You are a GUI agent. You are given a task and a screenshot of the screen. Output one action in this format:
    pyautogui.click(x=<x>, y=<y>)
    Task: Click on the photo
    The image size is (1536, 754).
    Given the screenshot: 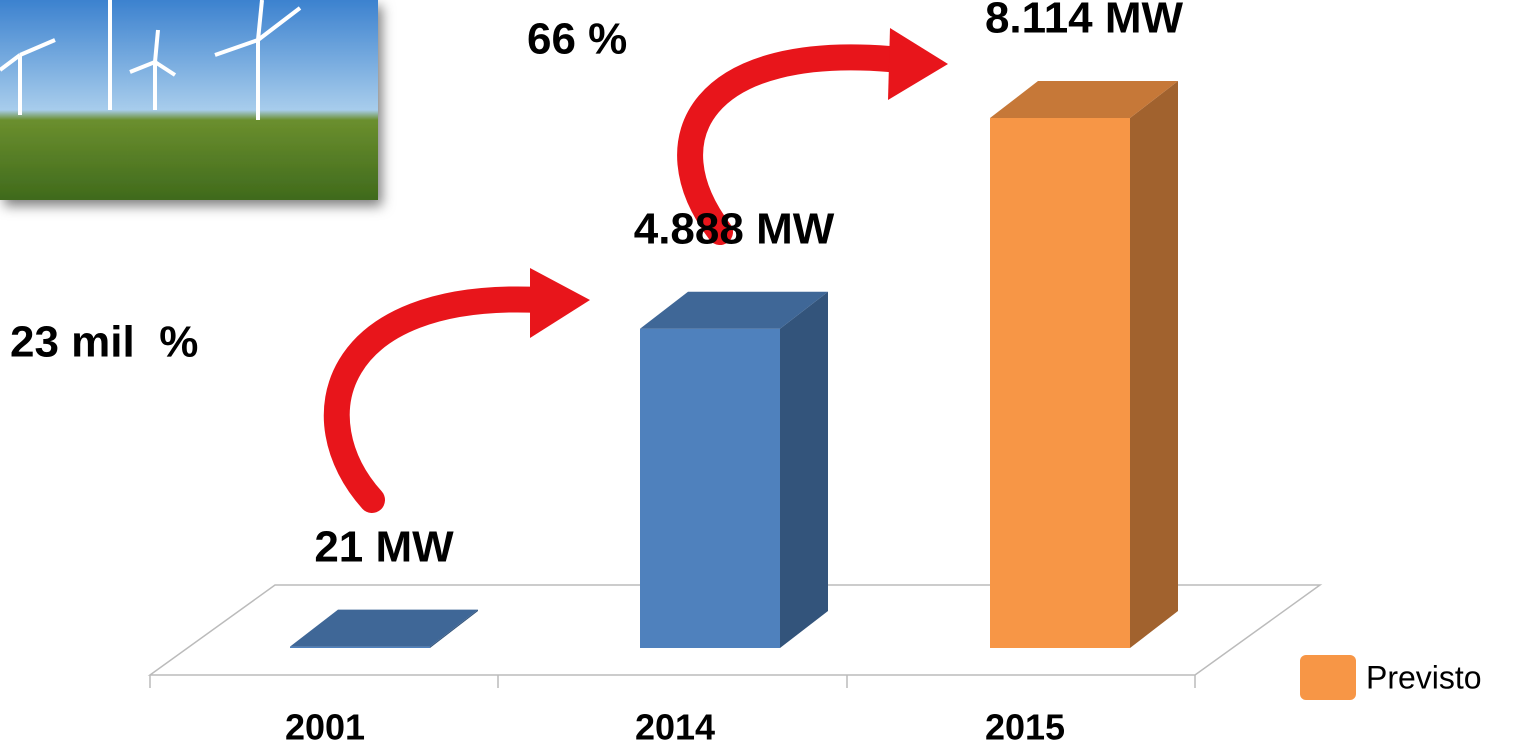 What is the action you would take?
    pyautogui.click(x=189, y=100)
    